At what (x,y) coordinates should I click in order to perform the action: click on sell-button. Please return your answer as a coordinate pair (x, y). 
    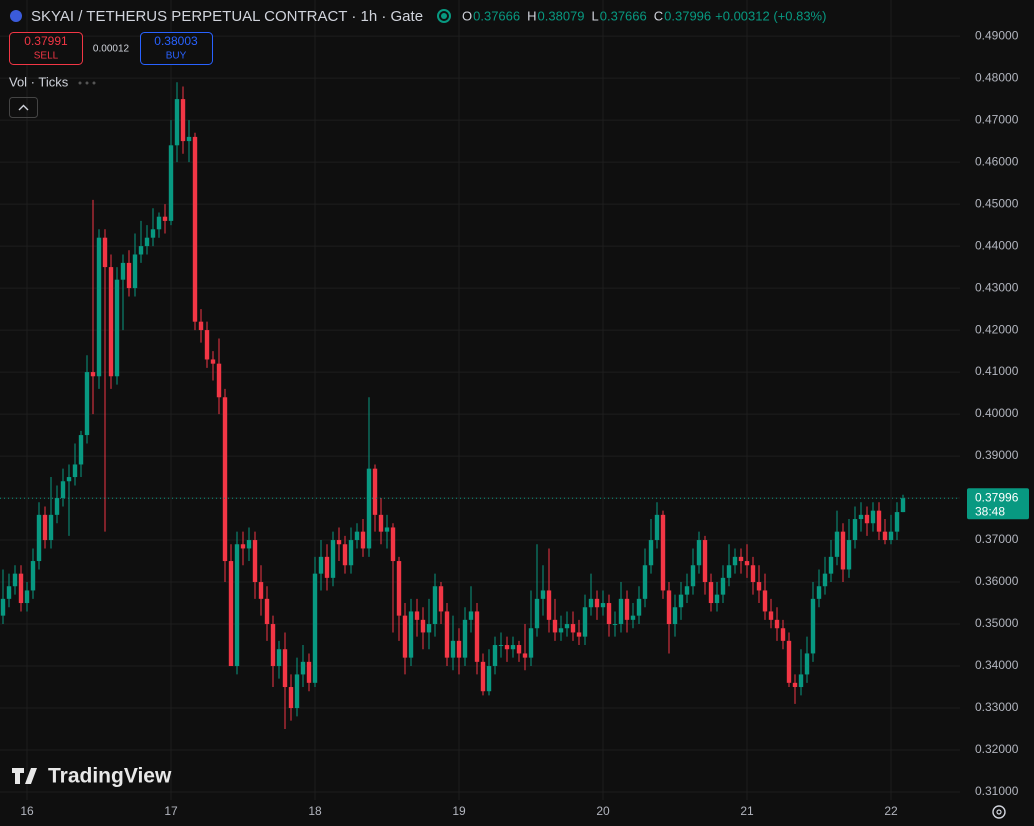
    Looking at the image, I should click on (46, 48).